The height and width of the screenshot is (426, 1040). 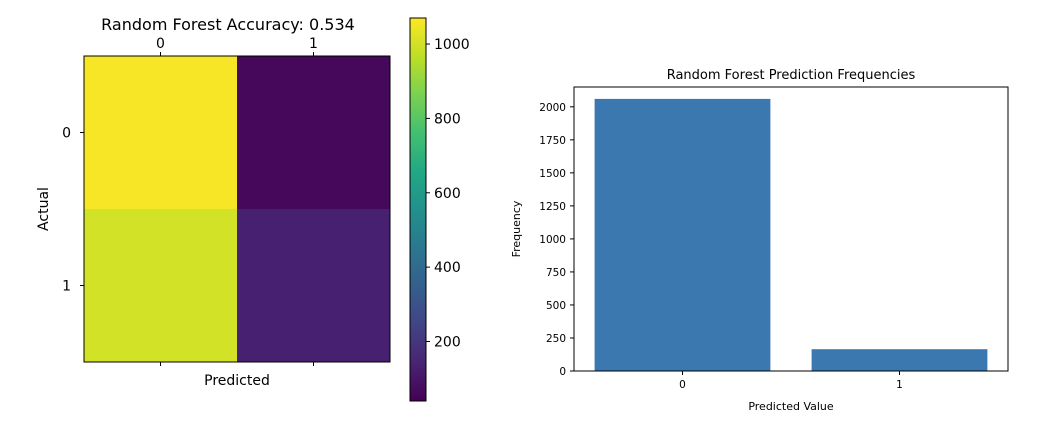 What do you see at coordinates (552, 108) in the screenshot?
I see `bar-y-tick-label: 2000` at bounding box center [552, 108].